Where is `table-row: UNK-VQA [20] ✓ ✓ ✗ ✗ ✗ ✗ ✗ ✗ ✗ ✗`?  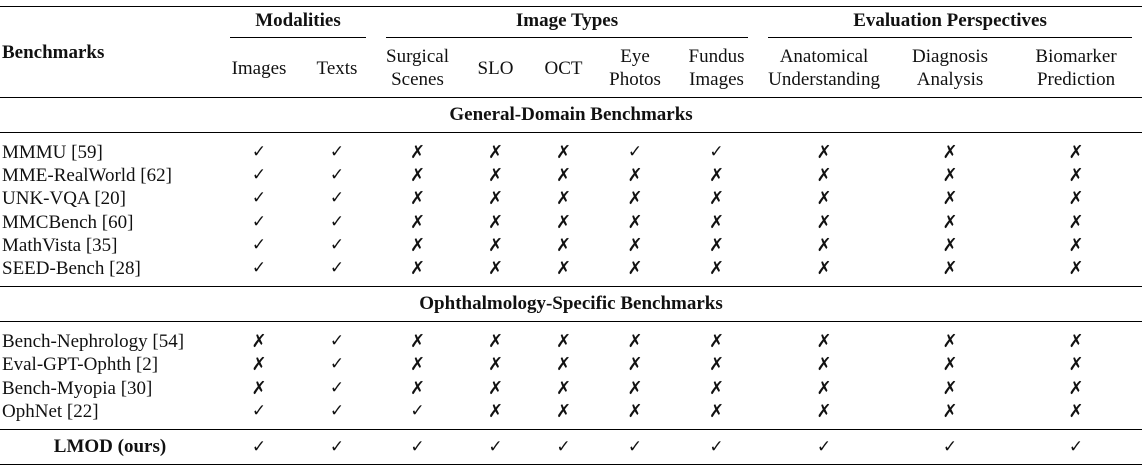 table-row: UNK-VQA [20] ✓ ✓ ✗ ✗ ✗ ✗ ✗ ✗ ✗ ✗ is located at coordinates (571, 198).